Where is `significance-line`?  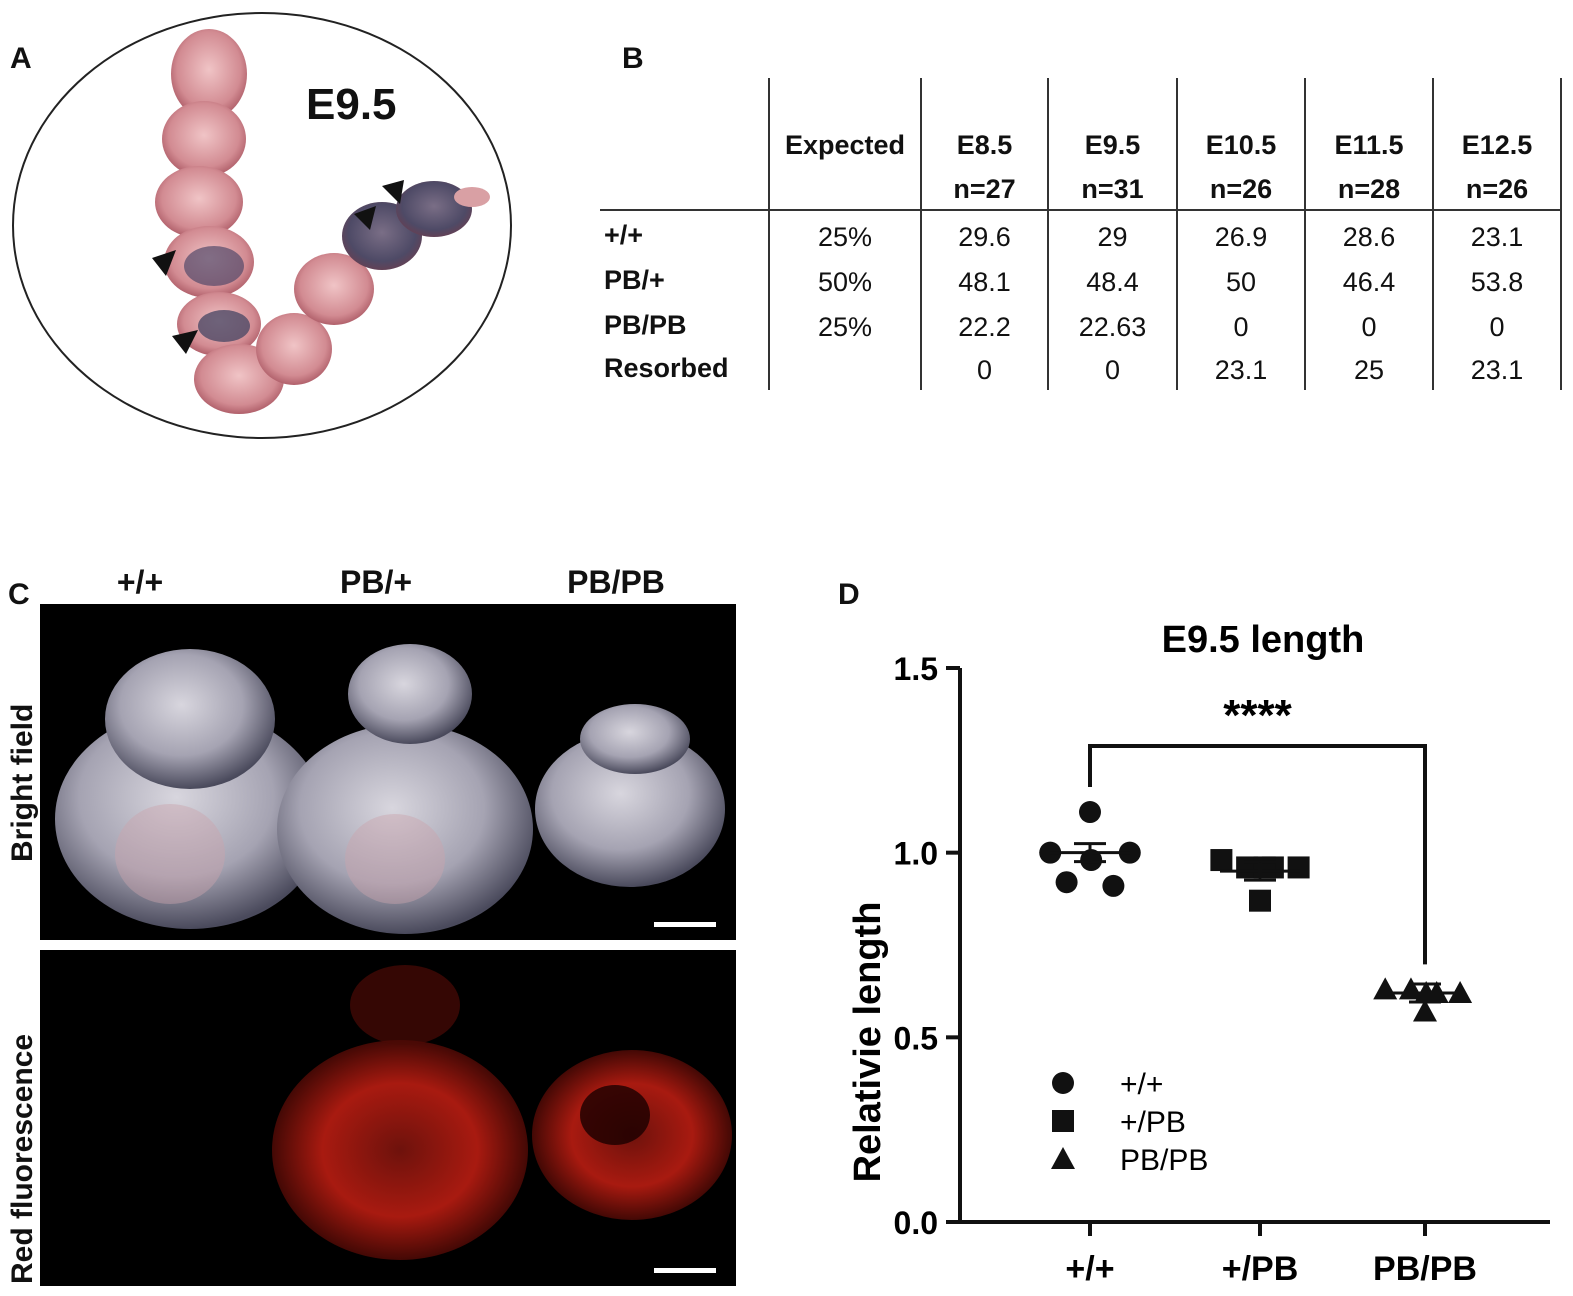 significance-line is located at coordinates (1257, 854).